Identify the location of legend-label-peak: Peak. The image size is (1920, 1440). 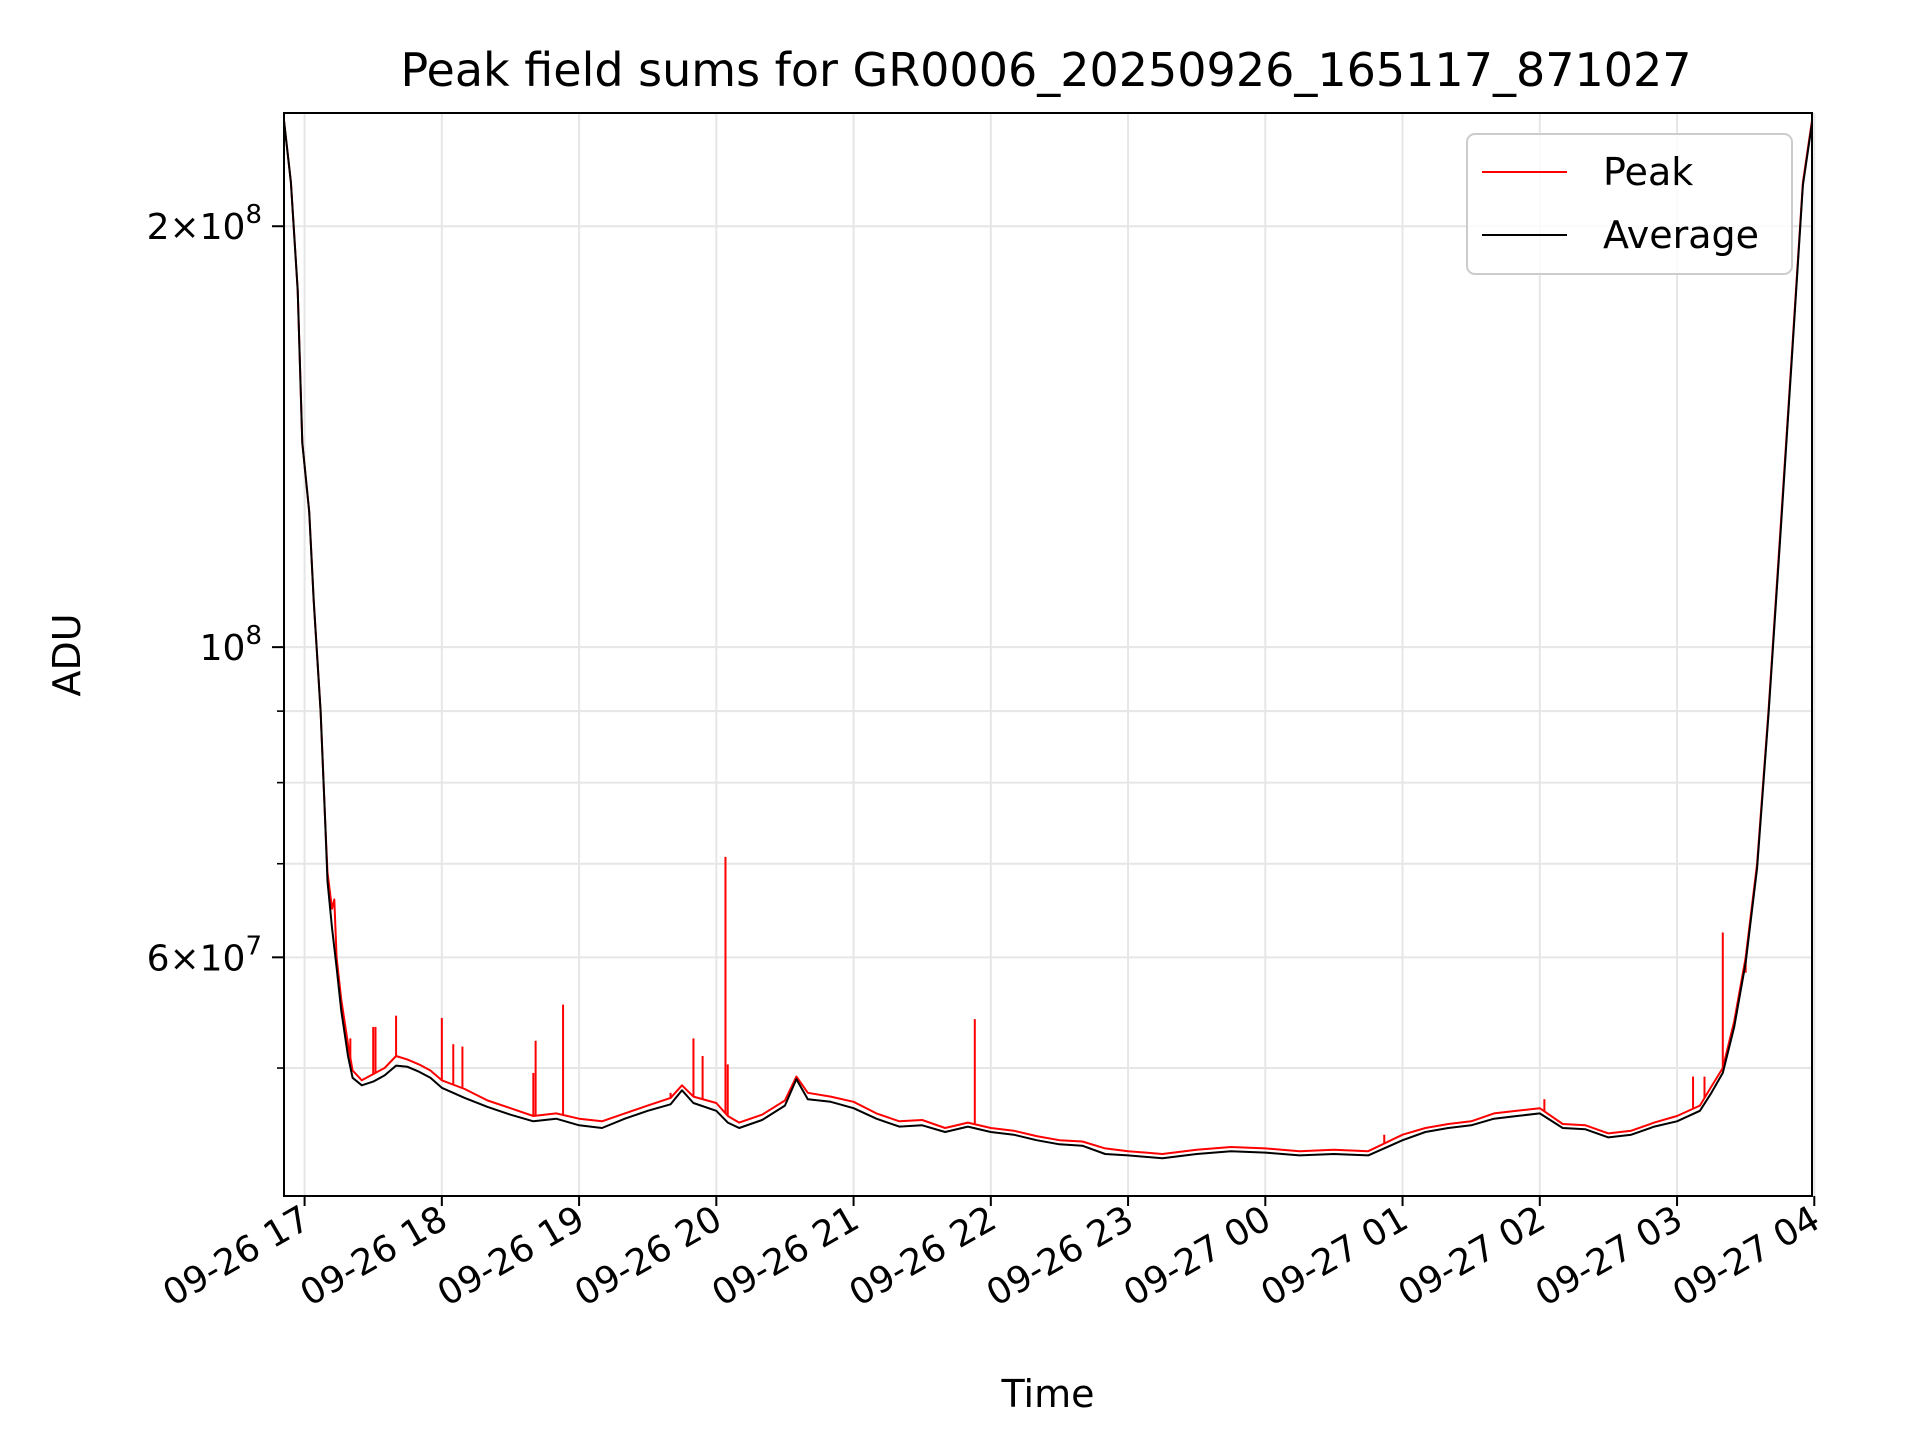
(1648, 172).